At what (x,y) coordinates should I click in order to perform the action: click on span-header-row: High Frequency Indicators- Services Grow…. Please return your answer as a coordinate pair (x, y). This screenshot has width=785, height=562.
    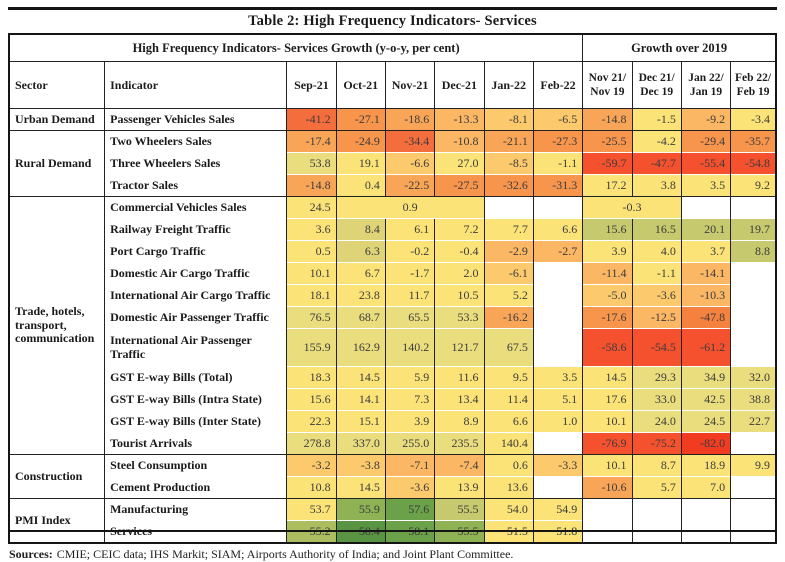
    Looking at the image, I should click on (392, 47).